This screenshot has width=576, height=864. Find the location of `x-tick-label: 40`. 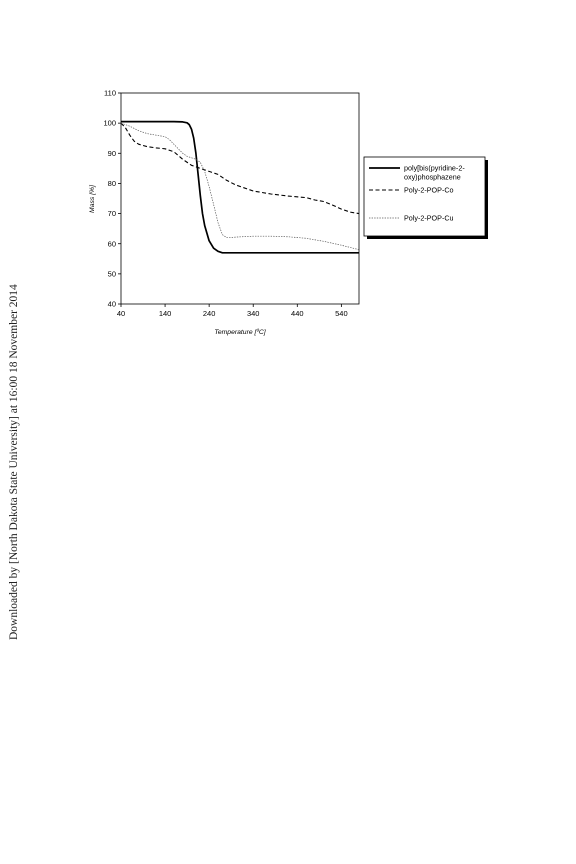

x-tick-label: 40 is located at coordinates (121, 313).